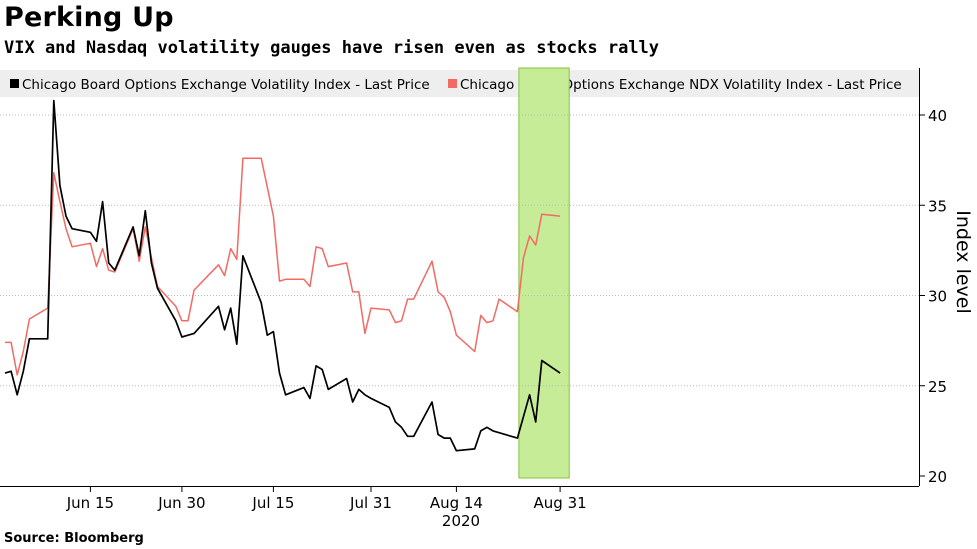 The width and height of the screenshot is (977, 549). What do you see at coordinates (181, 503) in the screenshot?
I see `x-tick-label: Jun 30` at bounding box center [181, 503].